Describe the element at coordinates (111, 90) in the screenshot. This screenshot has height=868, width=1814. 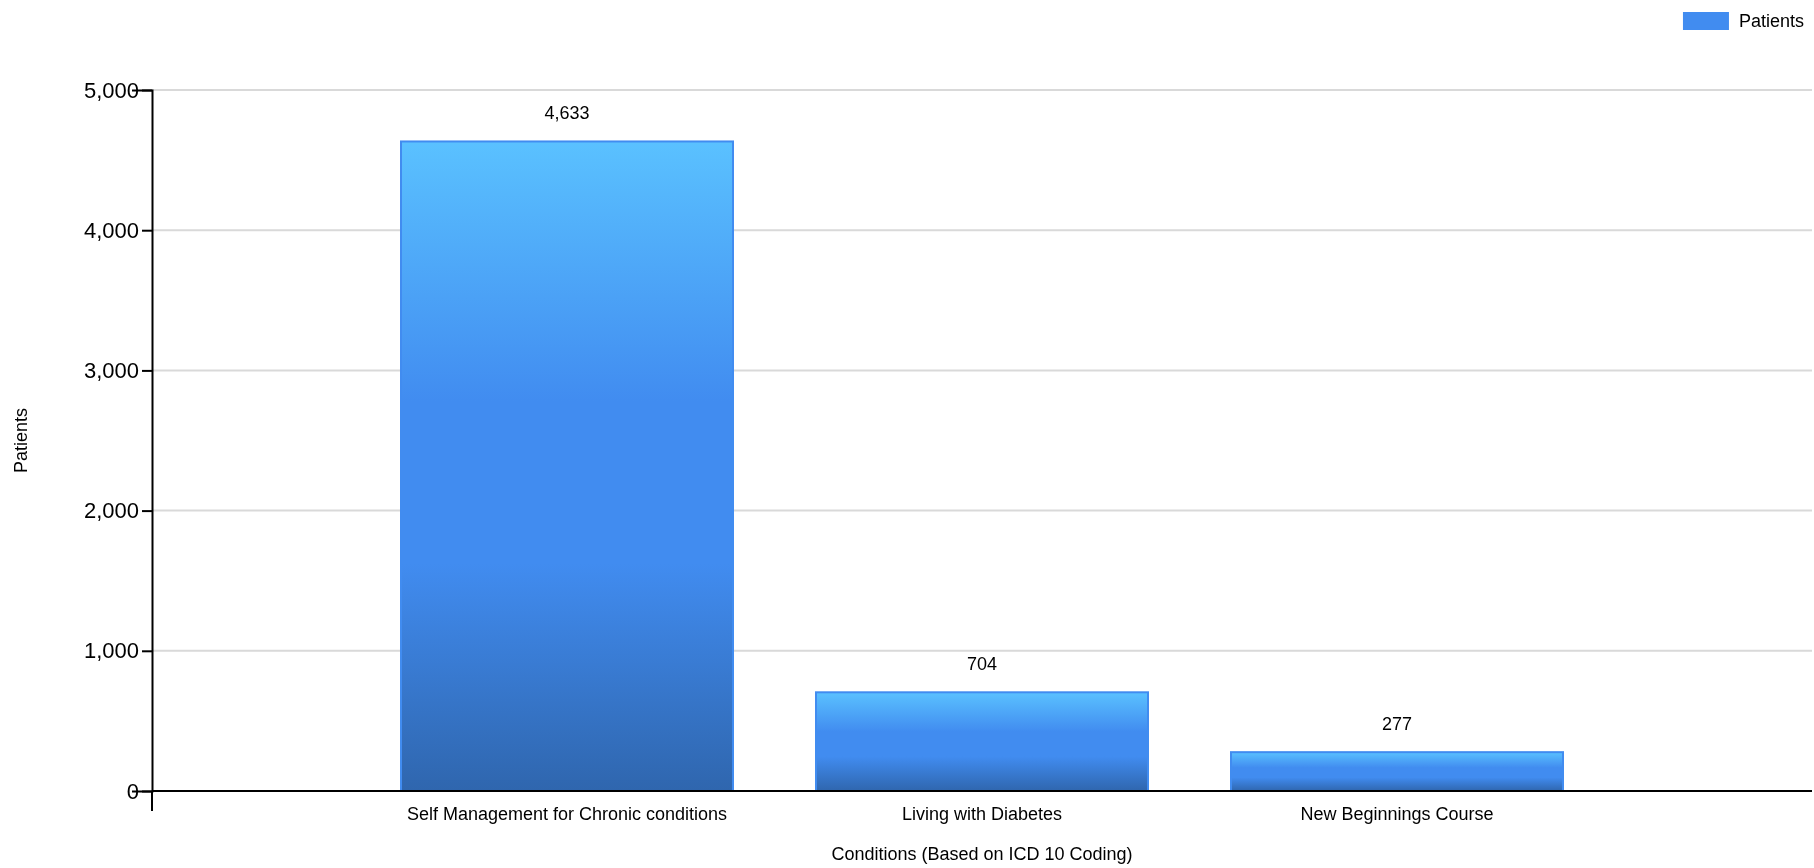
I see `y-tick-label: 5,000` at that location.